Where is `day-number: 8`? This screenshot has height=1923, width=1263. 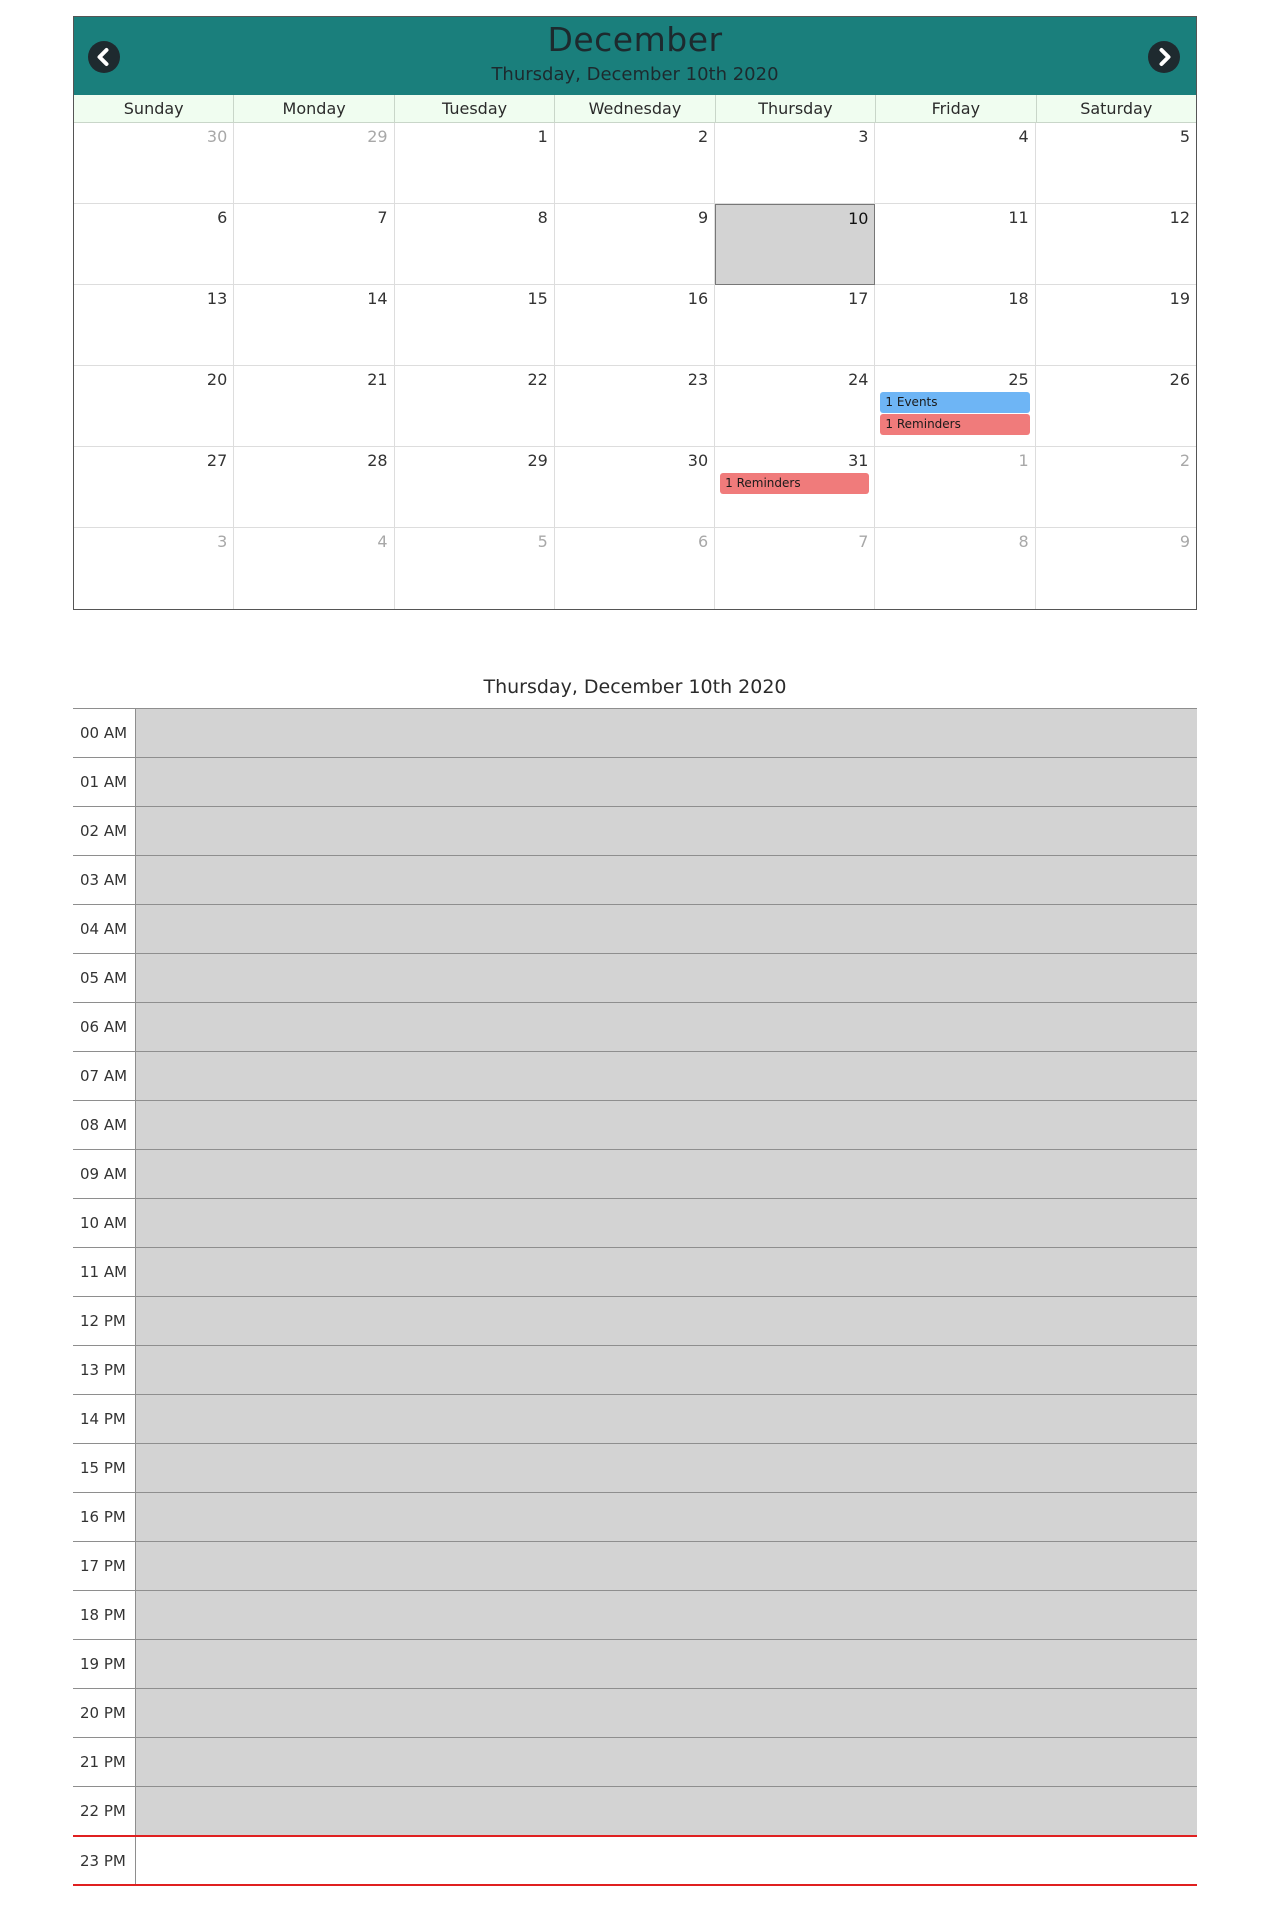
day-number: 8 is located at coordinates (542, 217).